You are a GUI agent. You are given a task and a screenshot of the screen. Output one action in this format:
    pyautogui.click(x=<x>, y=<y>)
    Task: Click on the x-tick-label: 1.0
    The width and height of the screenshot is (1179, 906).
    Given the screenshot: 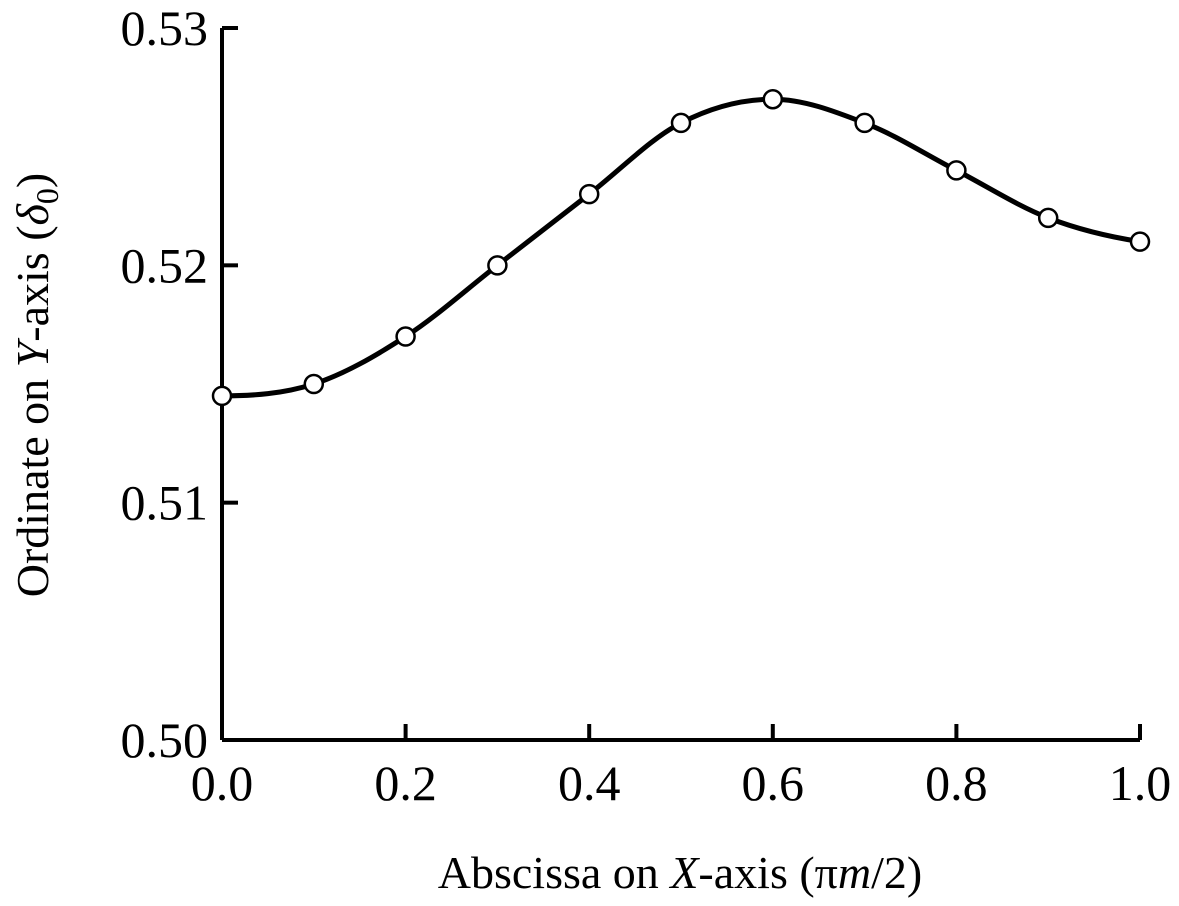 What is the action you would take?
    pyautogui.click(x=1140, y=783)
    